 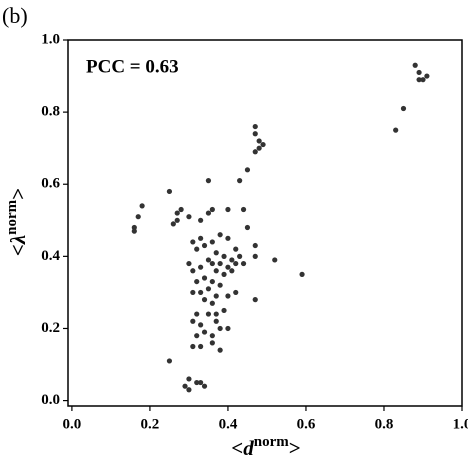 I want to click on y-label-part: norm, so click(x=12, y=217).